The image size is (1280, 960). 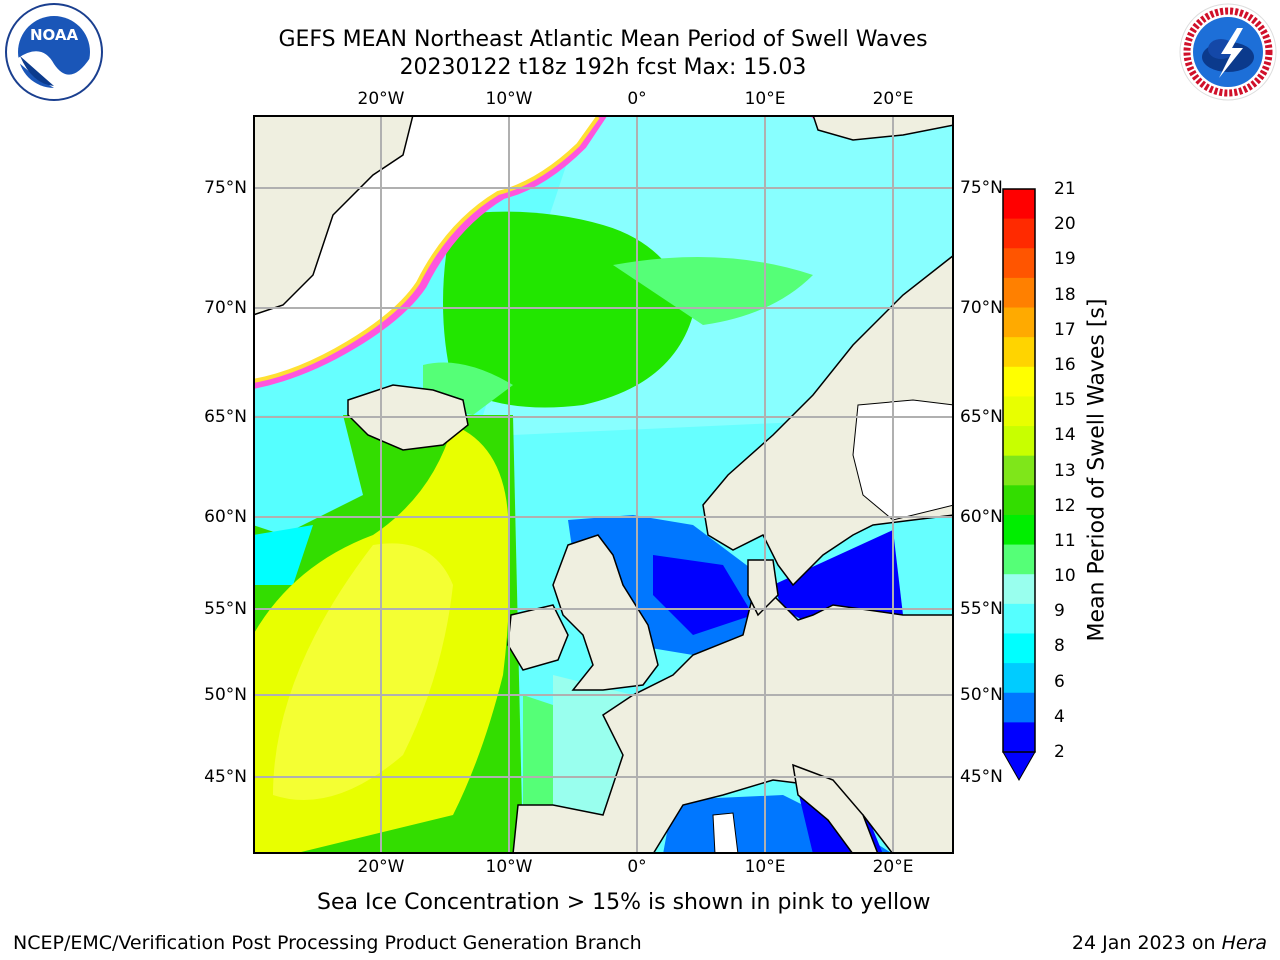 I want to click on lon-label-bottom-20w: 20°W, so click(x=381, y=867).